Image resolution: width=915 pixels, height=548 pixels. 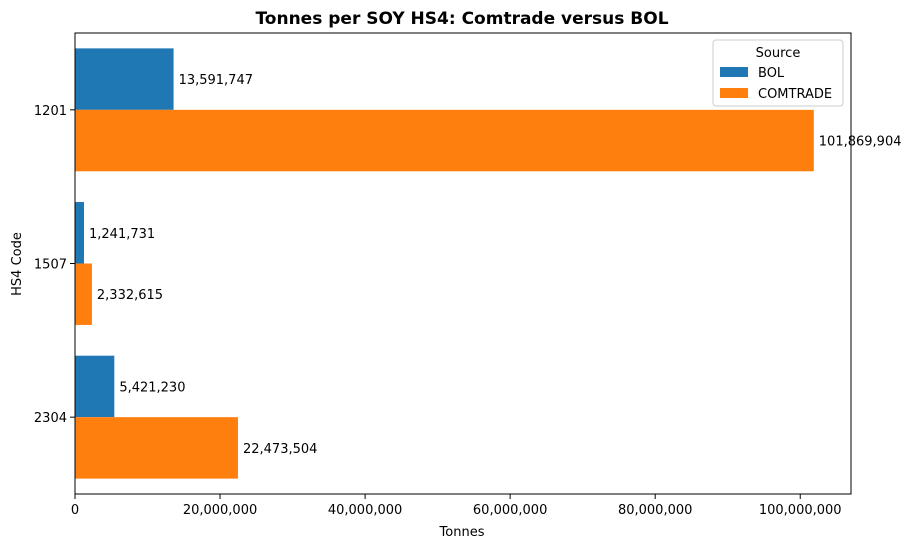 What do you see at coordinates (860, 142) in the screenshot?
I see `data-label-comtrade-1201: 101,869,904` at bounding box center [860, 142].